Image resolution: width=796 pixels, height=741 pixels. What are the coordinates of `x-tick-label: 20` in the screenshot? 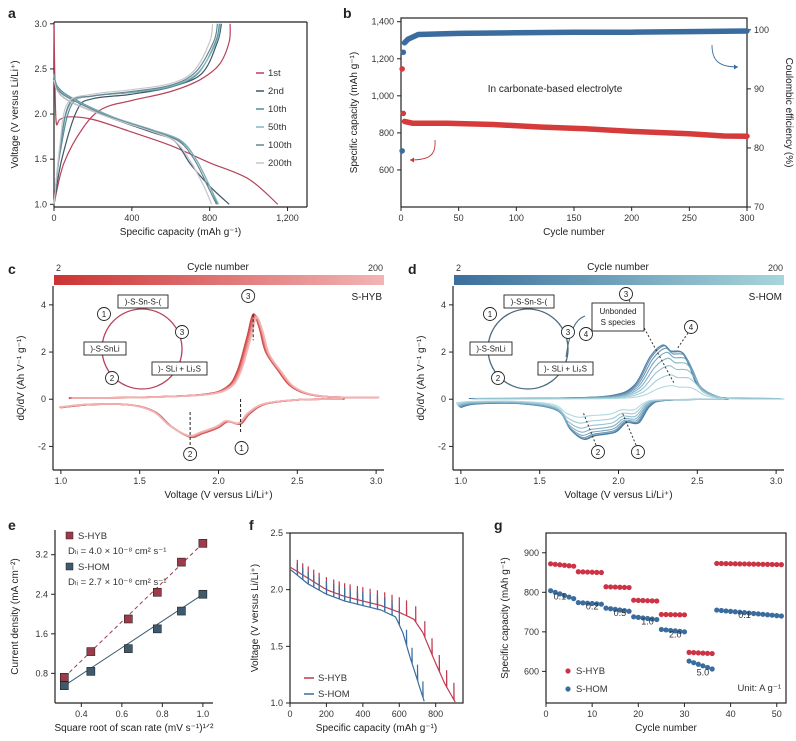 It's located at (638, 714).